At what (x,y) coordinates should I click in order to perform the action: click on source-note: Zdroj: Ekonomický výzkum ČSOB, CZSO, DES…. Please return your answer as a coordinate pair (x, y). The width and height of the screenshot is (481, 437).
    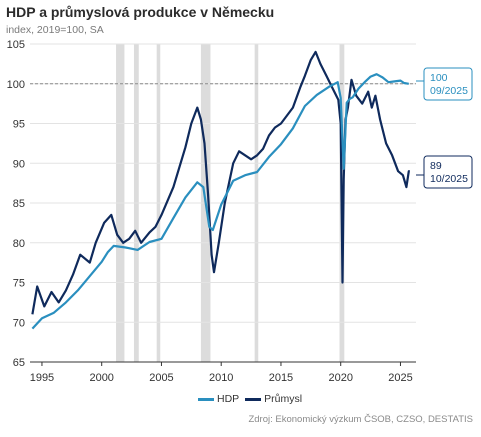
    Looking at the image, I should click on (360, 419).